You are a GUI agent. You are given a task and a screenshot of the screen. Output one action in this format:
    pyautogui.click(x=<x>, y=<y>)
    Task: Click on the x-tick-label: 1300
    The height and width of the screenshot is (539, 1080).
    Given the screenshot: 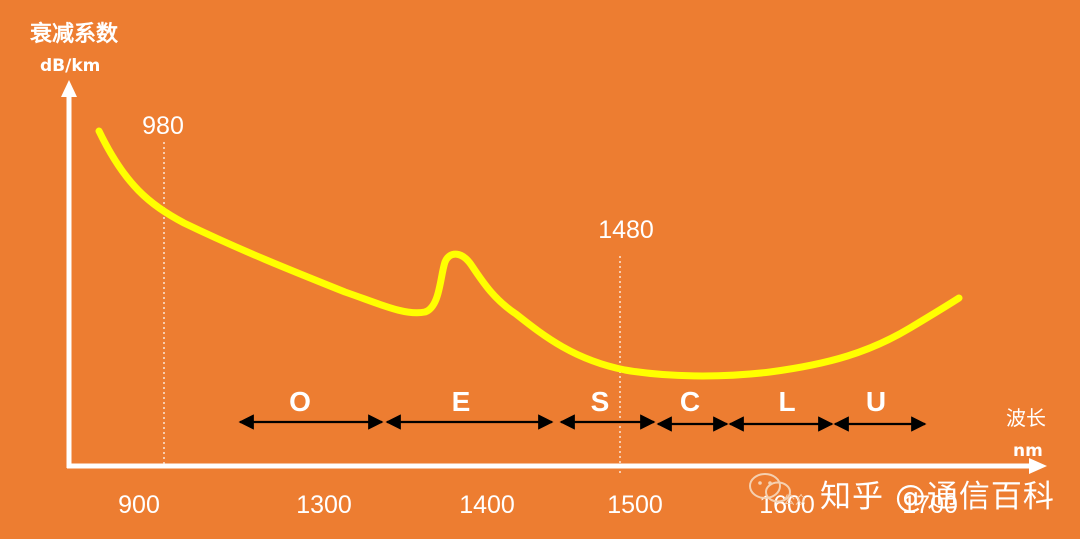 What is the action you would take?
    pyautogui.click(x=324, y=505)
    